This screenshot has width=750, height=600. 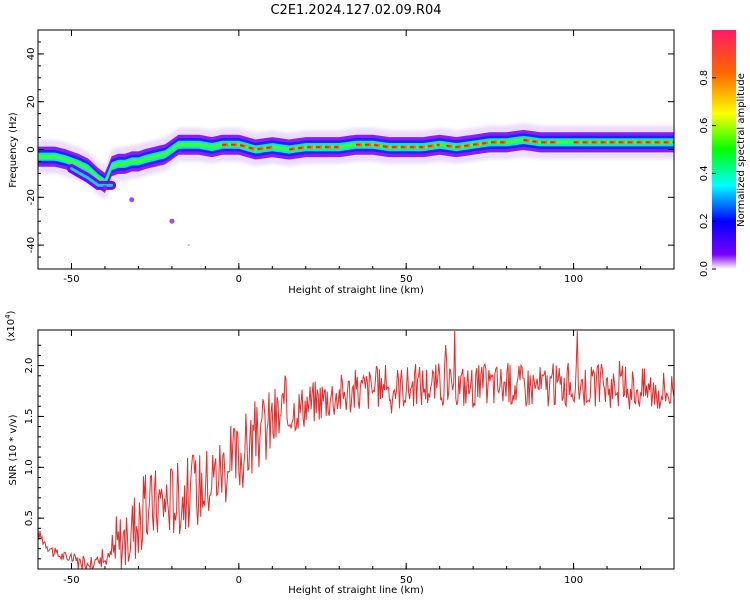 I want to click on snr-y-label: SNR (10 * v/v), so click(x=13, y=449).